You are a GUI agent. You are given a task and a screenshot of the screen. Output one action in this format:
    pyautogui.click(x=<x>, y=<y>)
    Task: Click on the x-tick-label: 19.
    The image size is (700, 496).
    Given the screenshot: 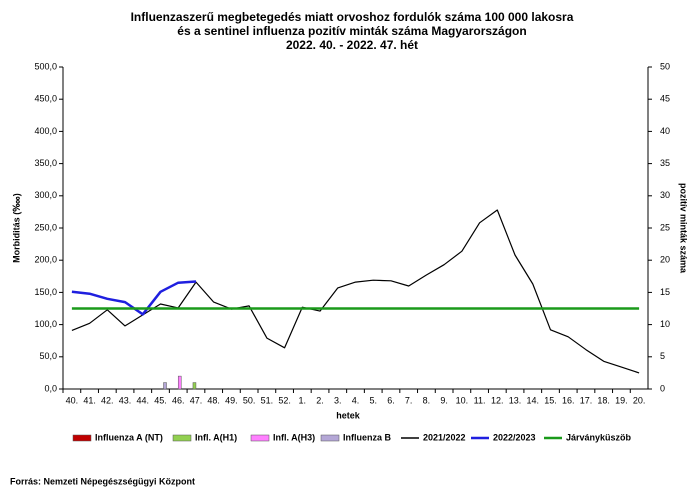 What is the action you would take?
    pyautogui.click(x=621, y=400)
    